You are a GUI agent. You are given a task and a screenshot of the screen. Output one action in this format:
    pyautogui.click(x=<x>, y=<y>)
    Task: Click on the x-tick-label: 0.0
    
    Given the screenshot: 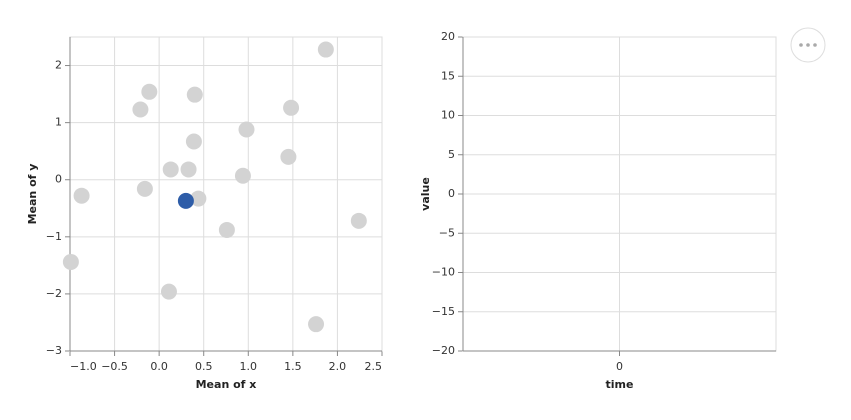 What is the action you would take?
    pyautogui.click(x=159, y=366)
    